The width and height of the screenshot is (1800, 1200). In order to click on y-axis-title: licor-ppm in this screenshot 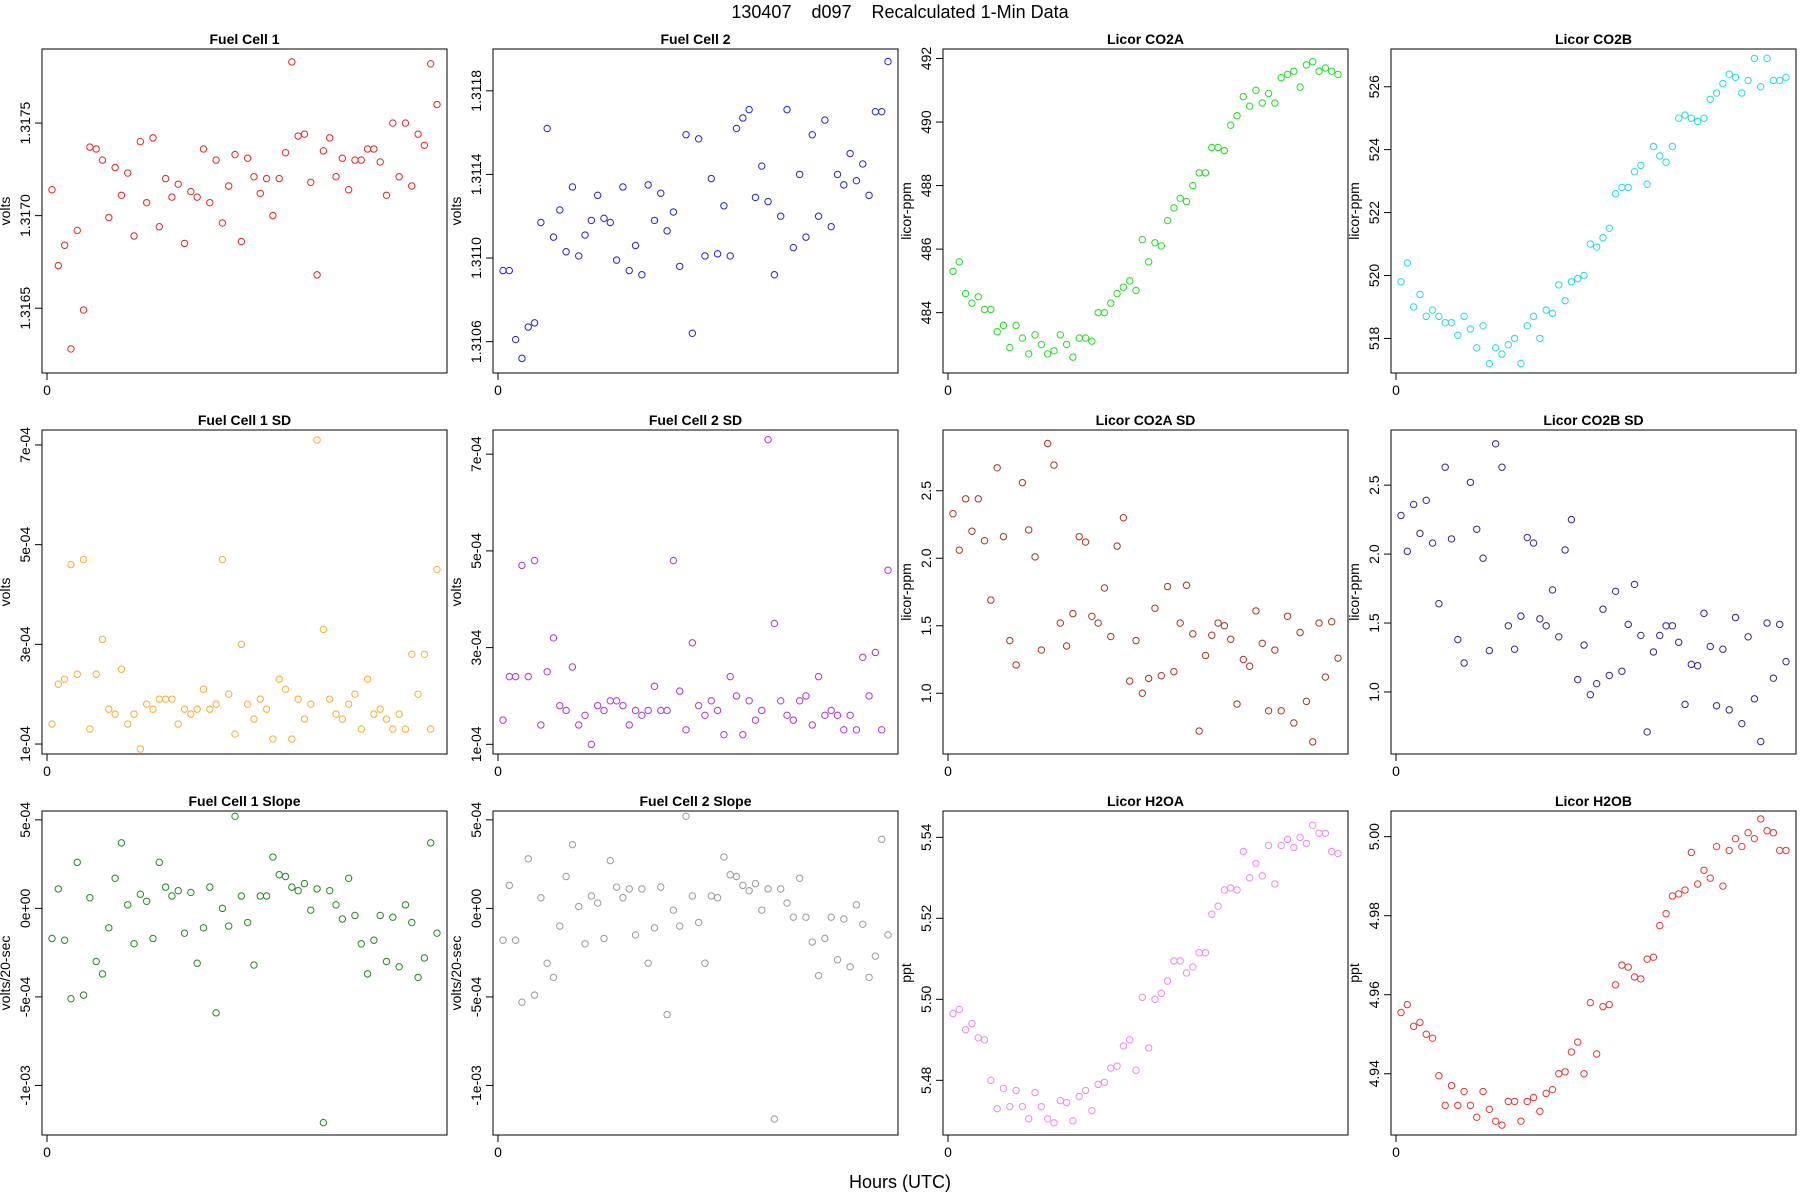, I will do `click(906, 592)`.